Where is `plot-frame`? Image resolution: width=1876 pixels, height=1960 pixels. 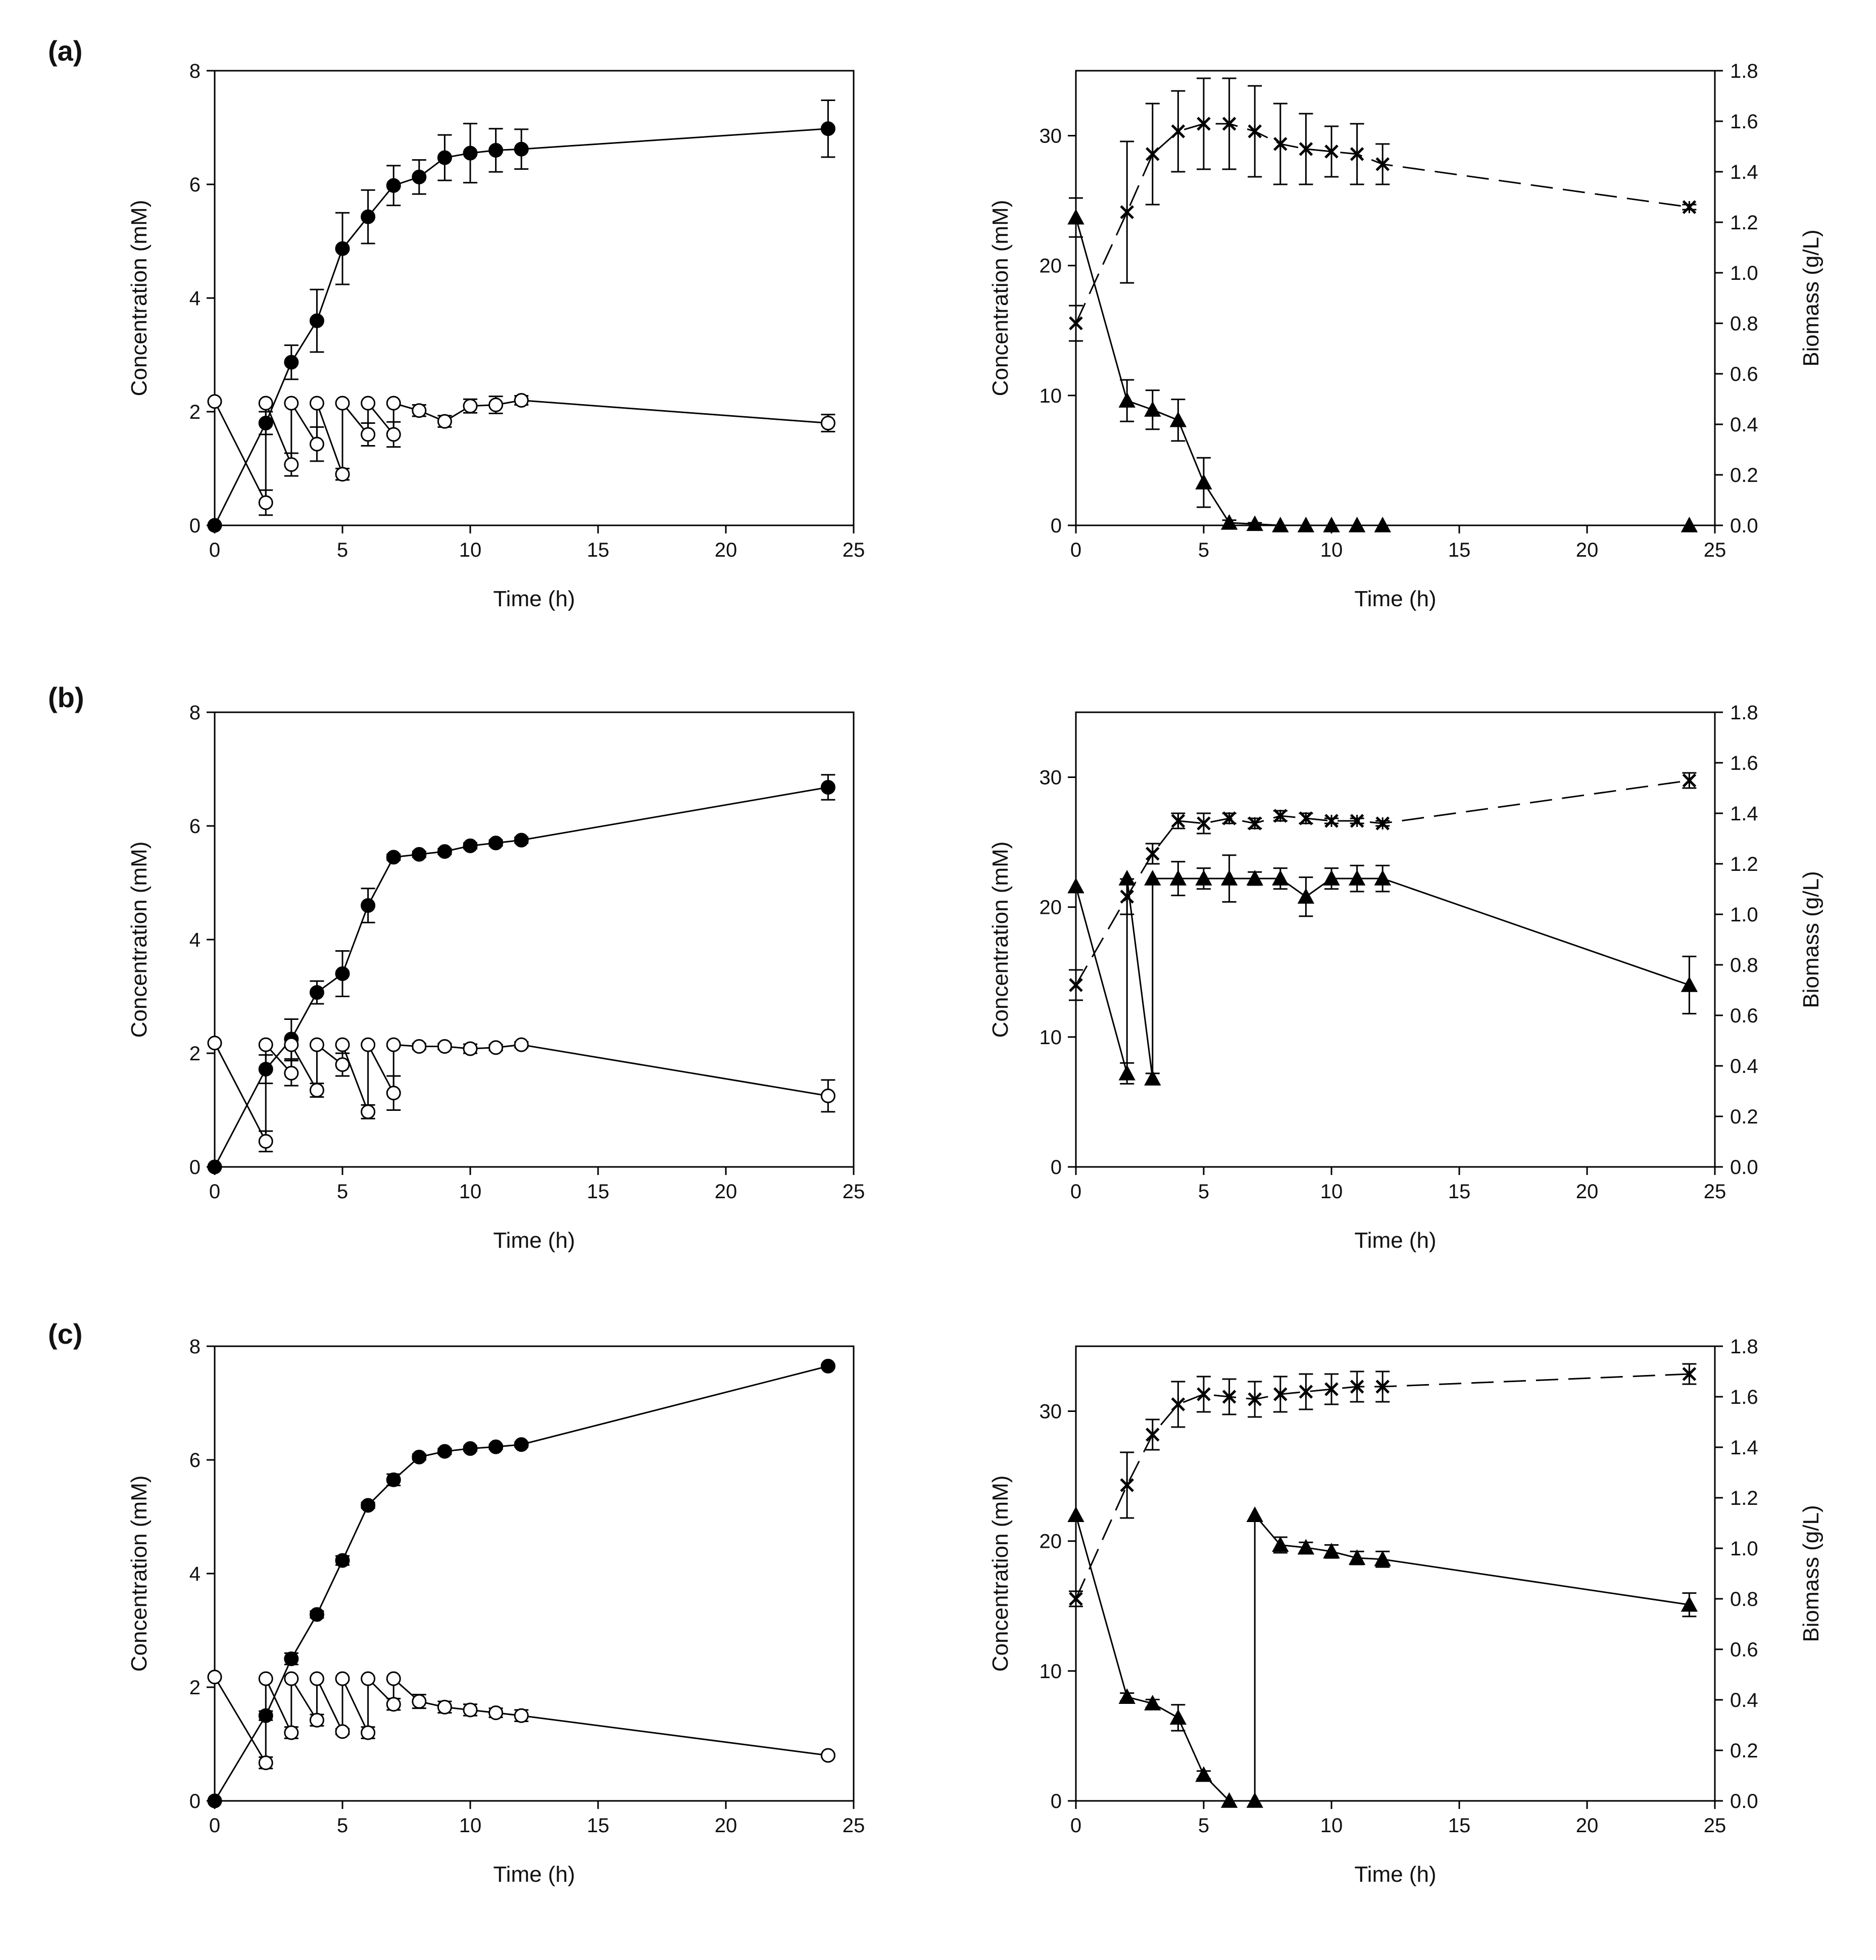 plot-frame is located at coordinates (1395, 939).